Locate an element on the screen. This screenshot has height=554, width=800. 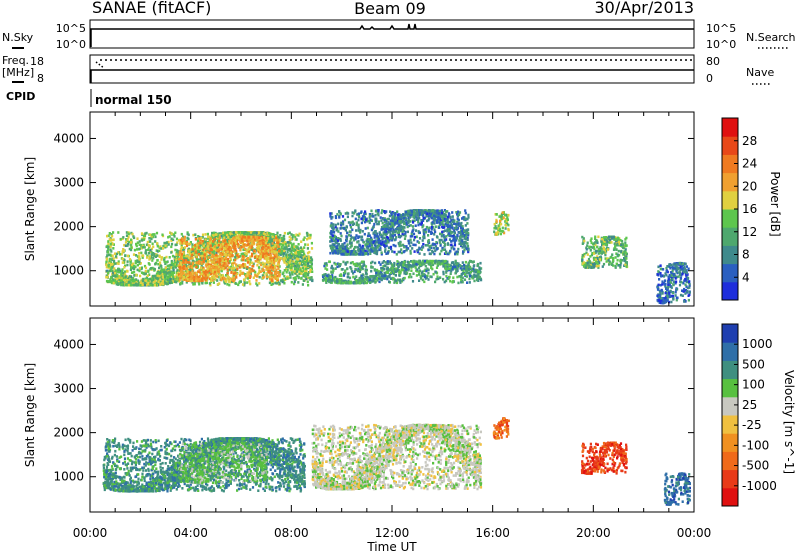
nsky-label: N.Sky is located at coordinates (18, 37).